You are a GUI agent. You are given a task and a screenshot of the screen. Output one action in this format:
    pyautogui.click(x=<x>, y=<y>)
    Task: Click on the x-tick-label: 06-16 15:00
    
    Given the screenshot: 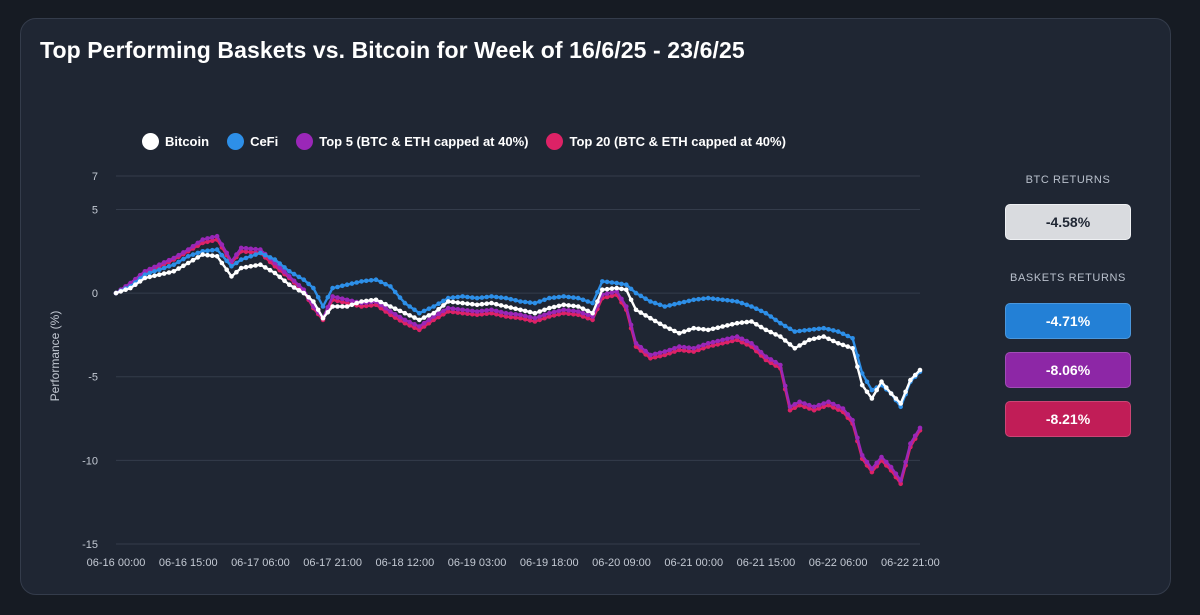 What is the action you would take?
    pyautogui.click(x=188, y=563)
    